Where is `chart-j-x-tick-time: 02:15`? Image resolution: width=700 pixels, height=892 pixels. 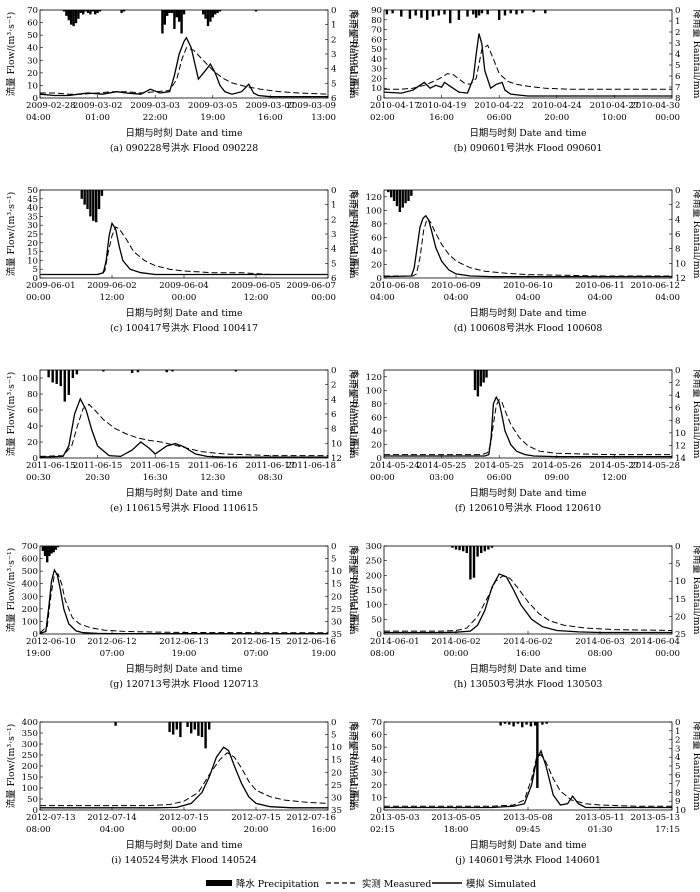 chart-j-x-tick-time: 02:15 is located at coordinates (382, 830).